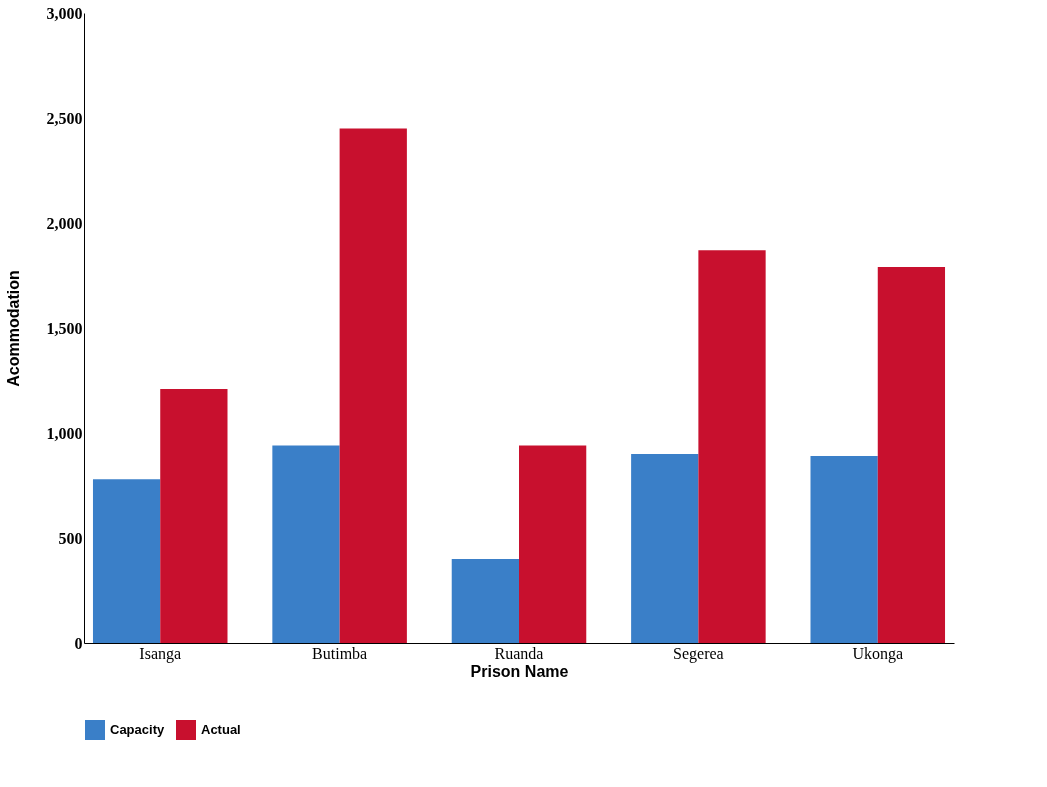 This screenshot has height=787, width=1047. Describe the element at coordinates (519, 671) in the screenshot. I see `x-axis-title: Prison Name` at that location.